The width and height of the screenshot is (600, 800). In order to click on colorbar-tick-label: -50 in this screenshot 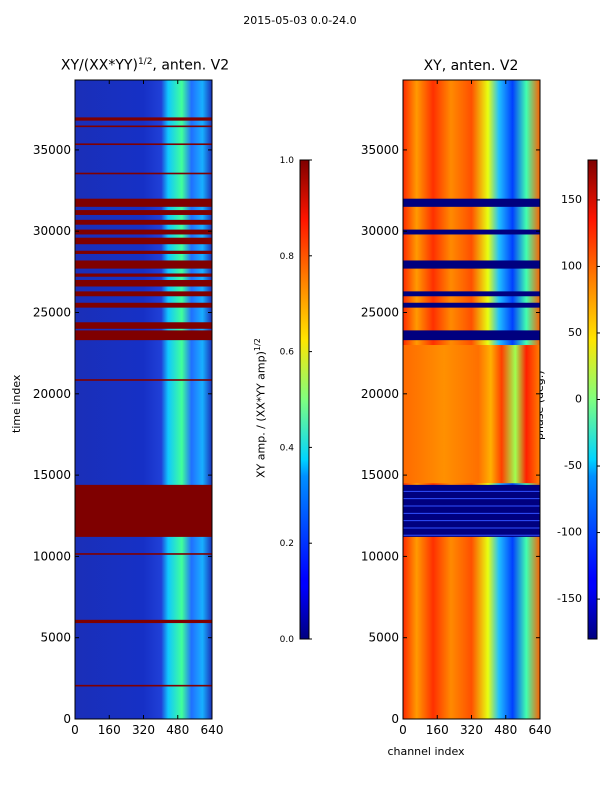, I will do `click(573, 465)`.